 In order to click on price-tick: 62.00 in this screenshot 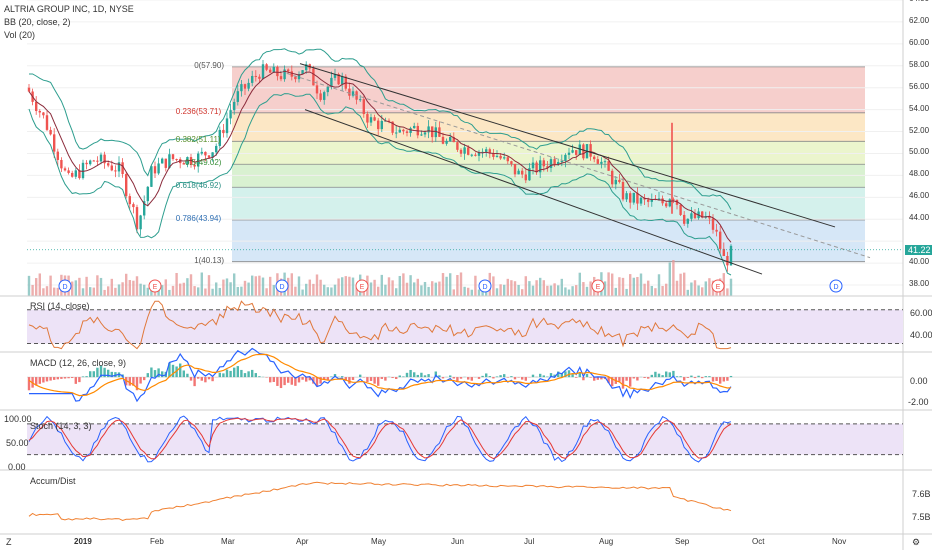, I will do `click(919, 20)`.